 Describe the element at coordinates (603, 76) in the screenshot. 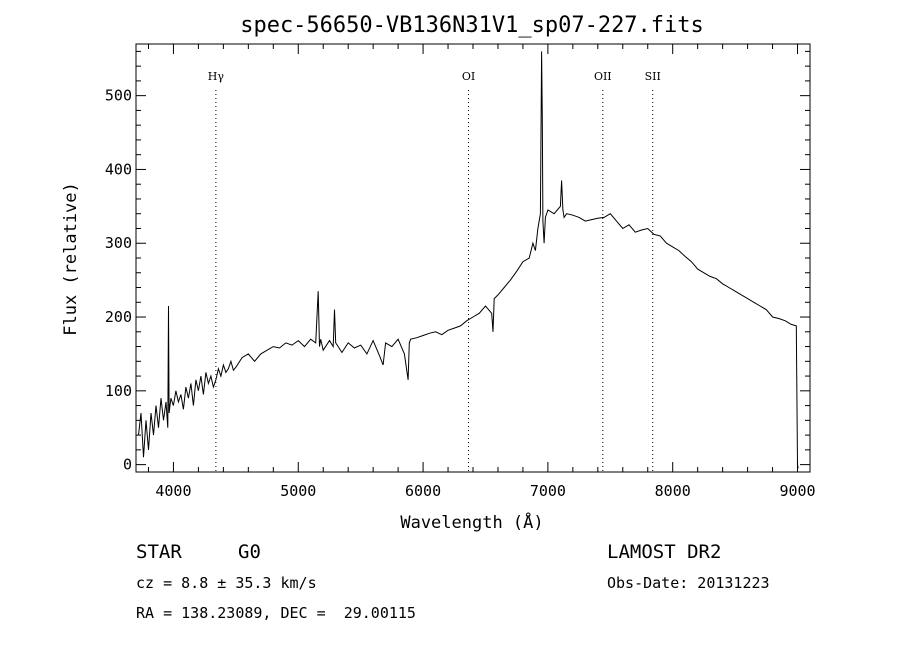

I see `spectral-line-label: OII` at that location.